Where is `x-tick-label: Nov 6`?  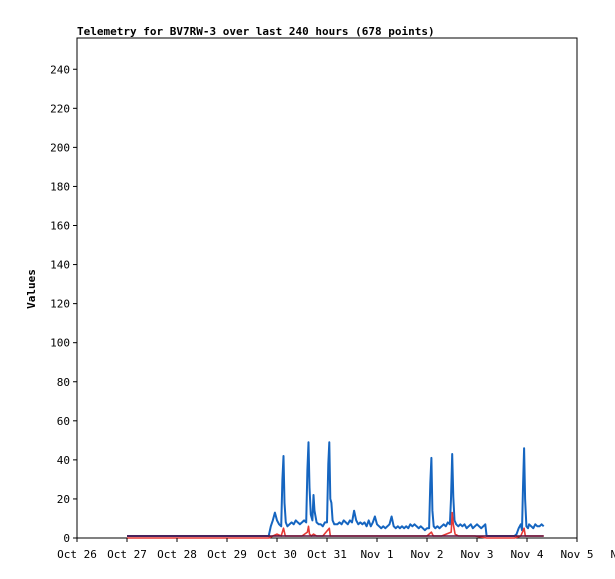
x-tick-label: Nov 6 is located at coordinates (612, 554).